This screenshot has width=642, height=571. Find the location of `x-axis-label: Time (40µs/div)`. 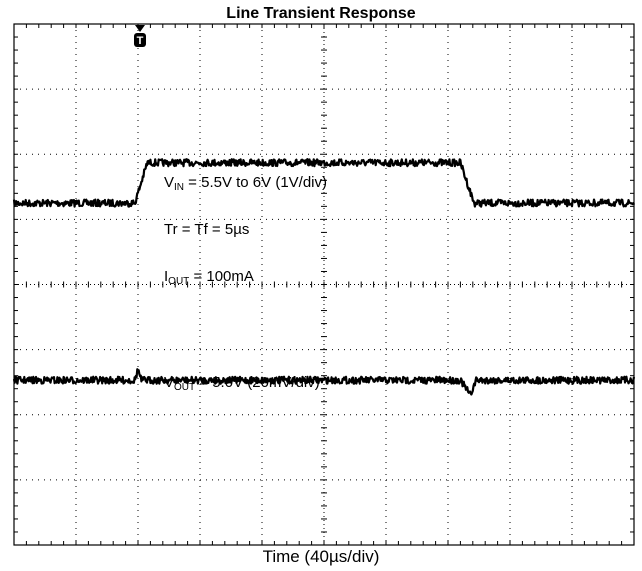

x-axis-label: Time (40µs/div) is located at coordinates (321, 556).